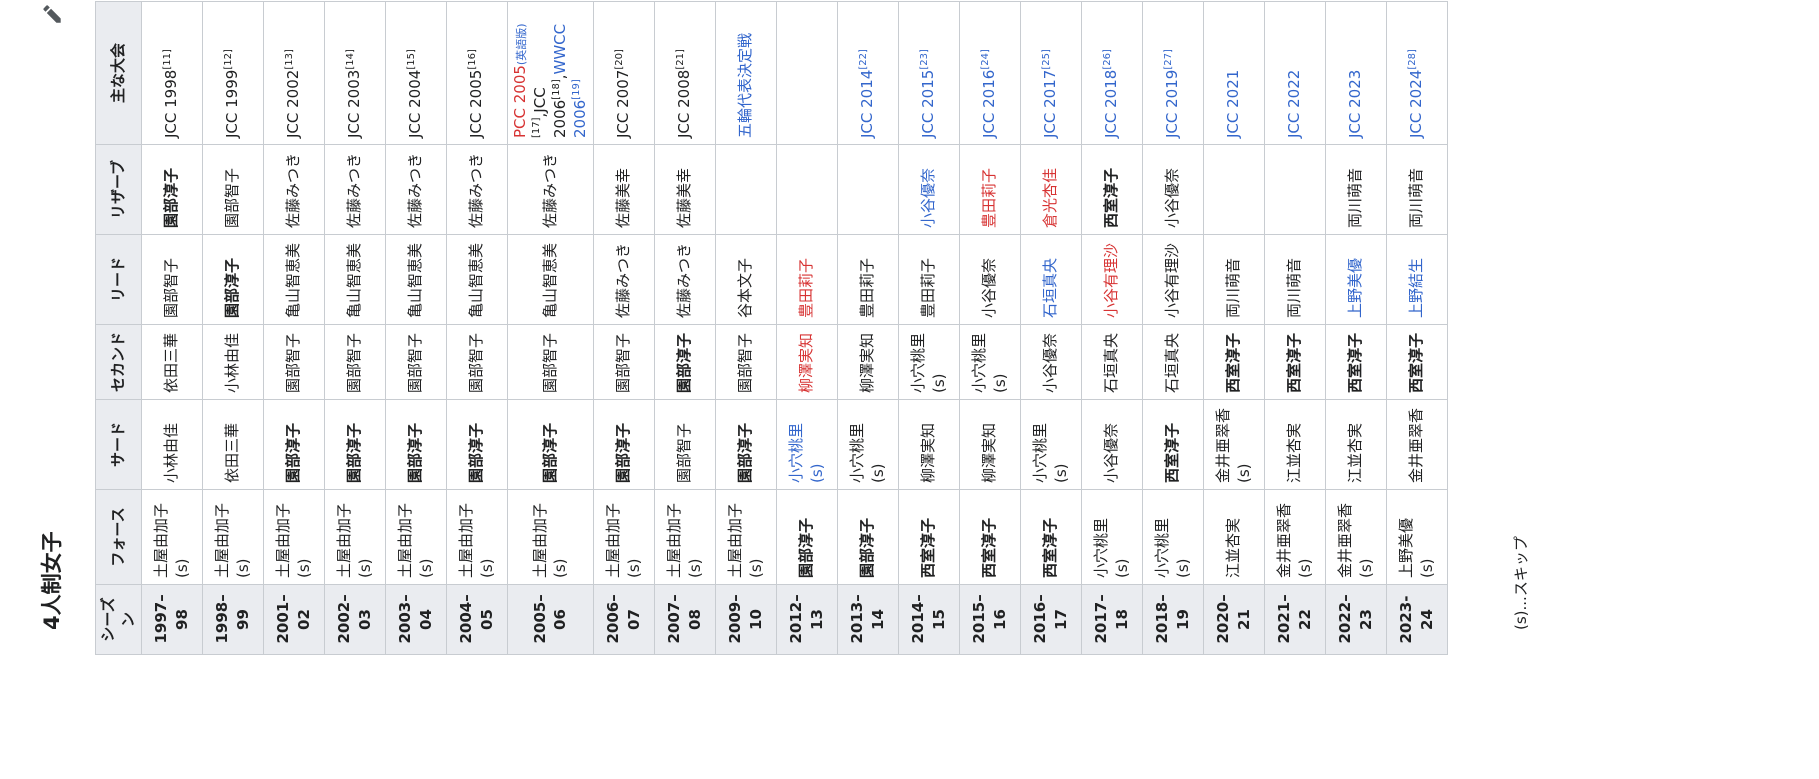 Image resolution: width=1819 pixels, height=779 pixels. Describe the element at coordinates (1355, 619) in the screenshot. I see `season-label: 2022–23` at that location.